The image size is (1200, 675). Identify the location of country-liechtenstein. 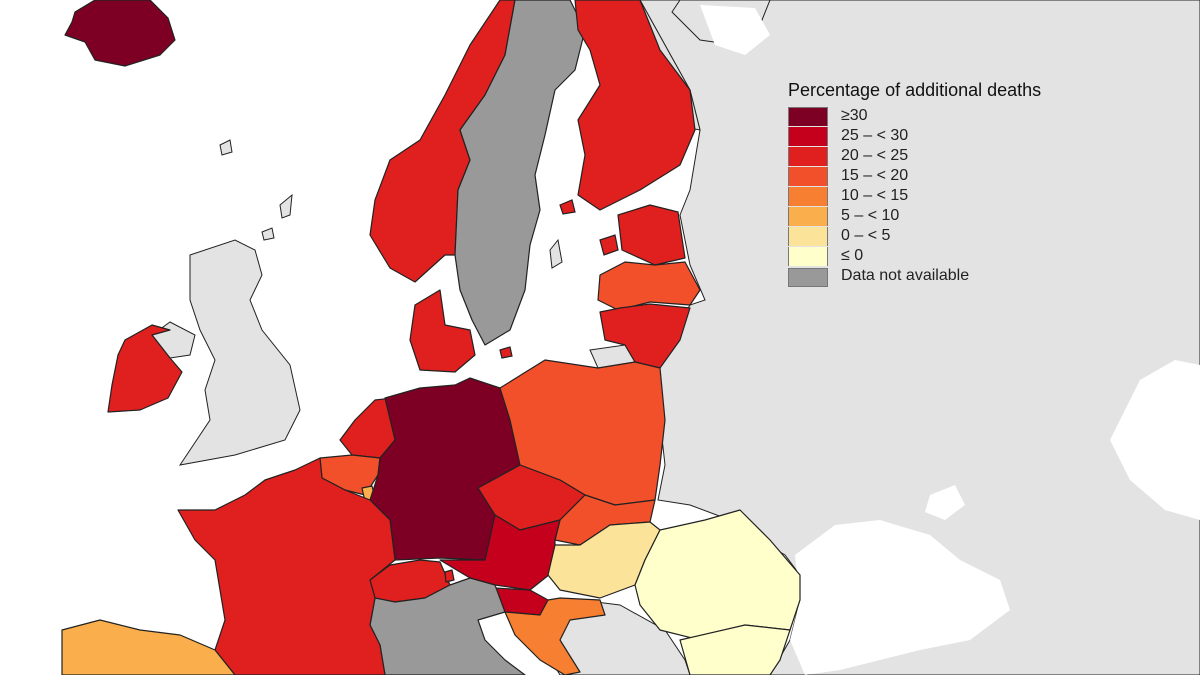
(449, 576).